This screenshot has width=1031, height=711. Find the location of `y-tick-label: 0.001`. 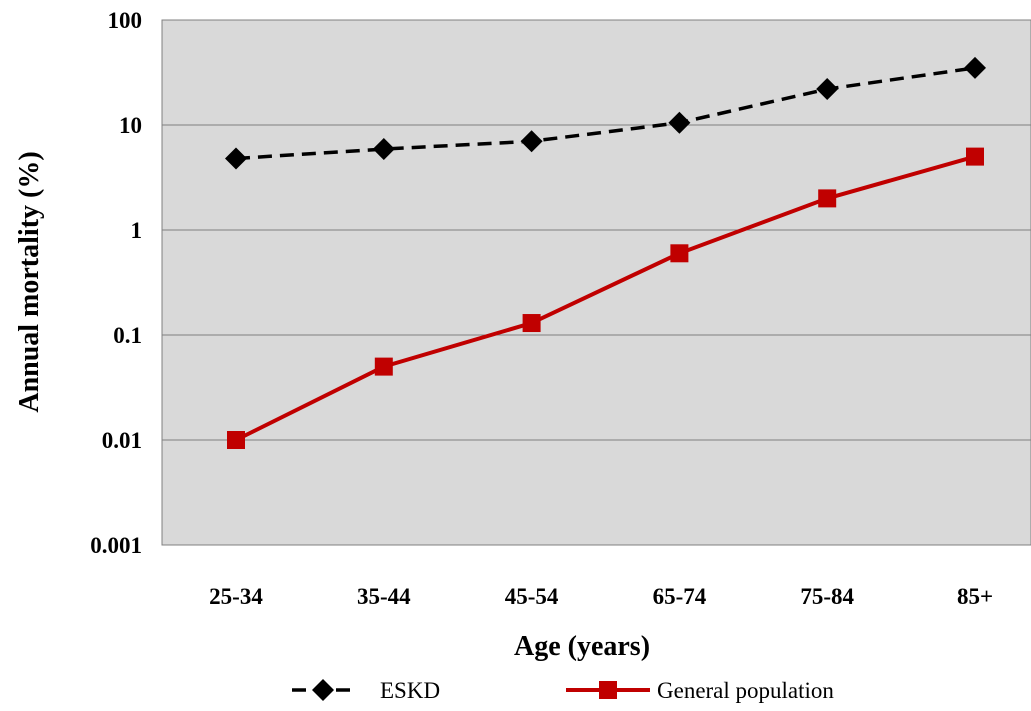

y-tick-label: 0.001 is located at coordinates (116, 545).